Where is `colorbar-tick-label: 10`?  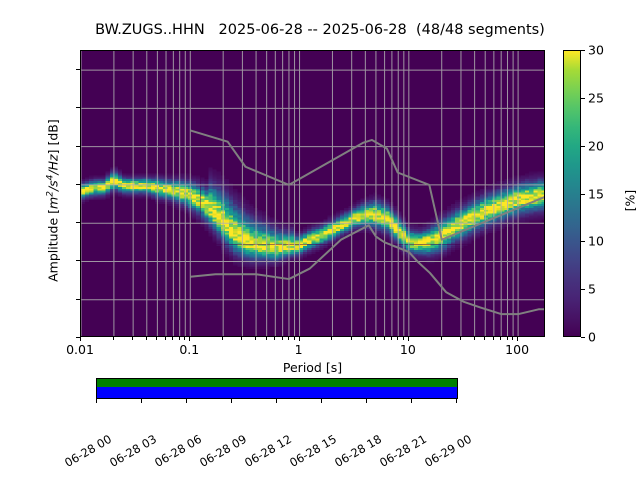 colorbar-tick-label: 10 is located at coordinates (596, 241).